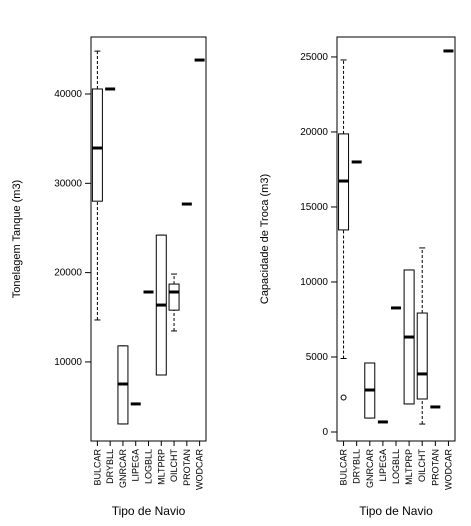 The height and width of the screenshot is (526, 471). I want to click on y-tick-label: 5000, so click(317, 357).